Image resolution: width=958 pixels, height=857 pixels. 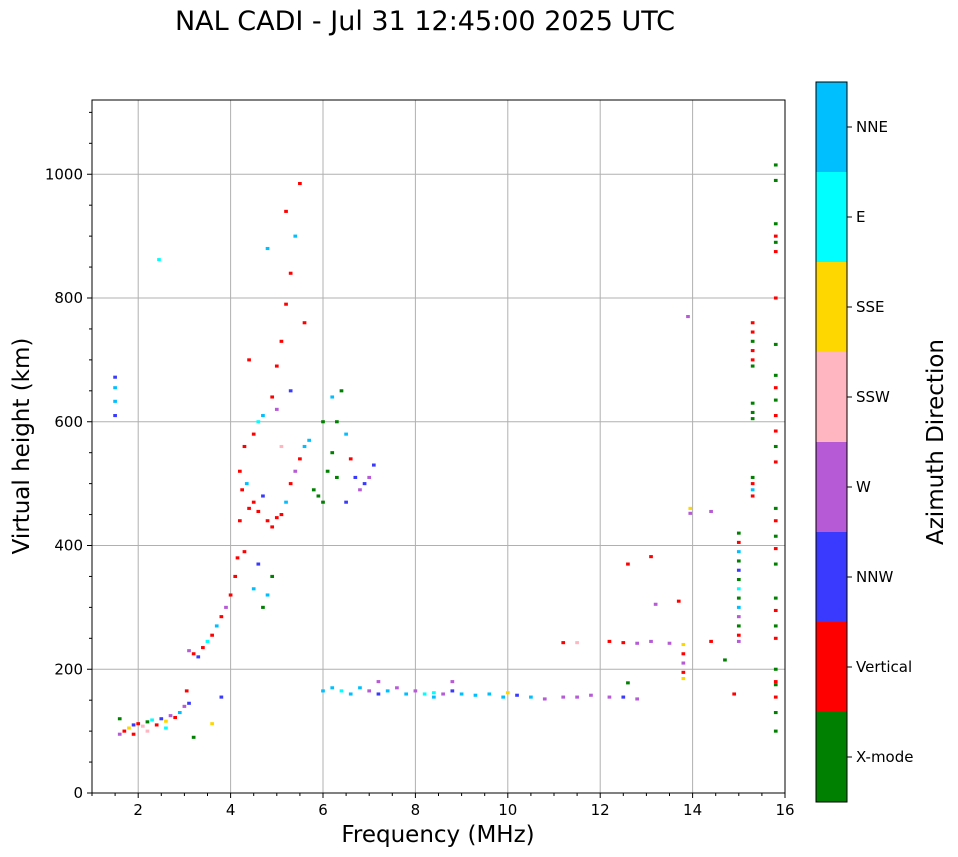 What do you see at coordinates (425, 21) in the screenshot?
I see `chart-title: NAL CADI - Jul 31 12:45:00 2025 UTC` at bounding box center [425, 21].